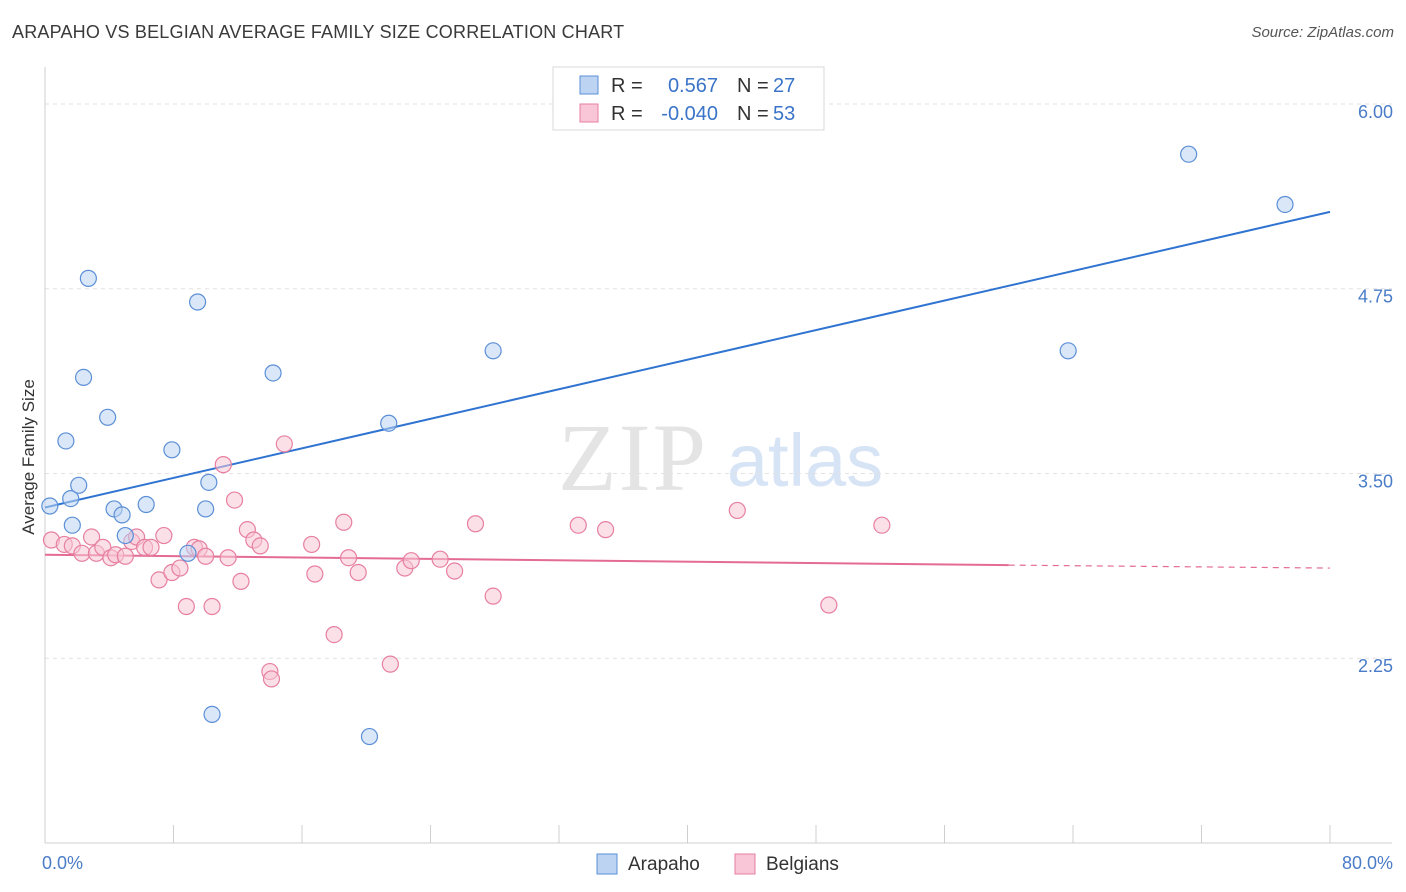  What do you see at coordinates (627, 114) in the screenshot?
I see `legend-r-label-2: R =` at bounding box center [627, 114].